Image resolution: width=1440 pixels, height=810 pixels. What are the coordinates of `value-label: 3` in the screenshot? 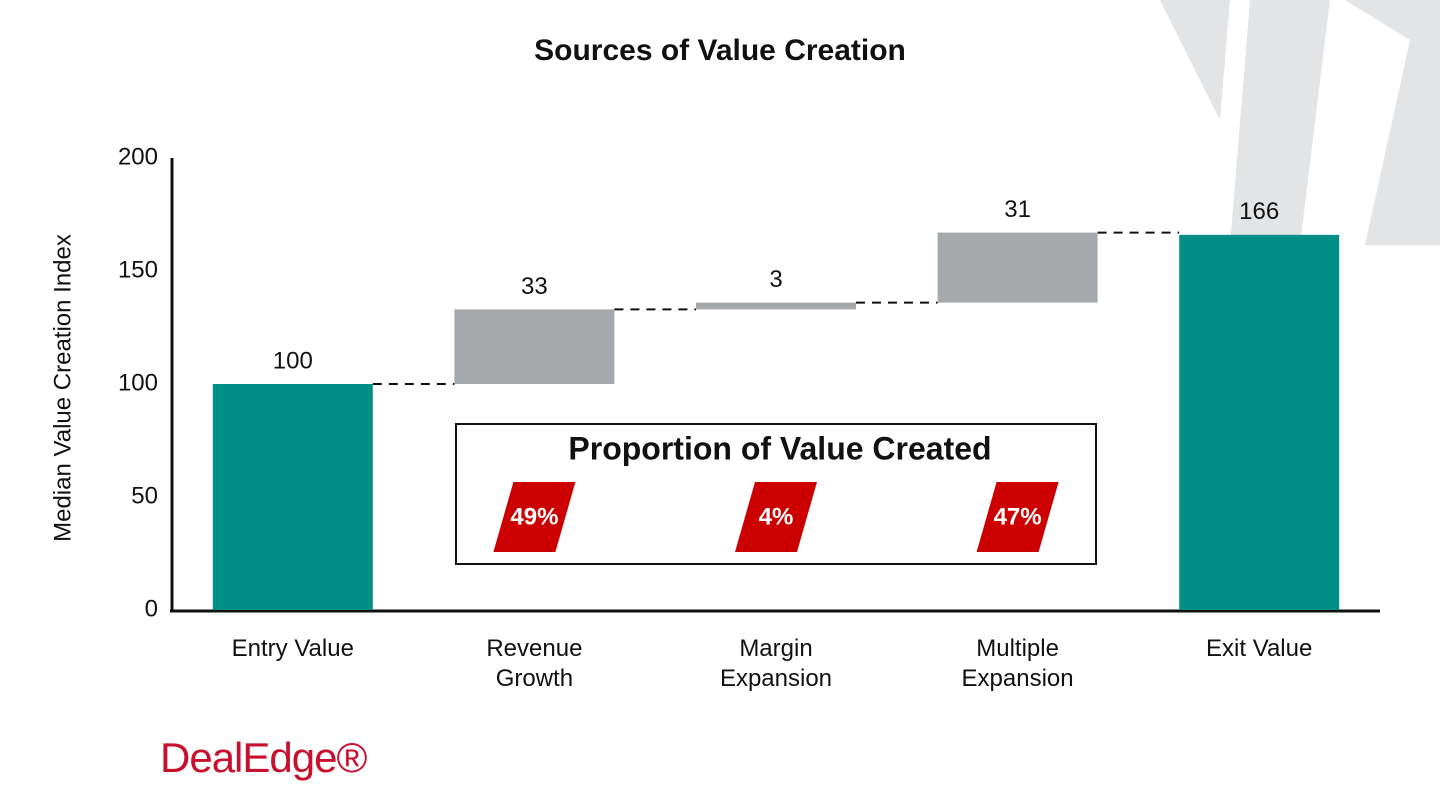 It's located at (775, 279).